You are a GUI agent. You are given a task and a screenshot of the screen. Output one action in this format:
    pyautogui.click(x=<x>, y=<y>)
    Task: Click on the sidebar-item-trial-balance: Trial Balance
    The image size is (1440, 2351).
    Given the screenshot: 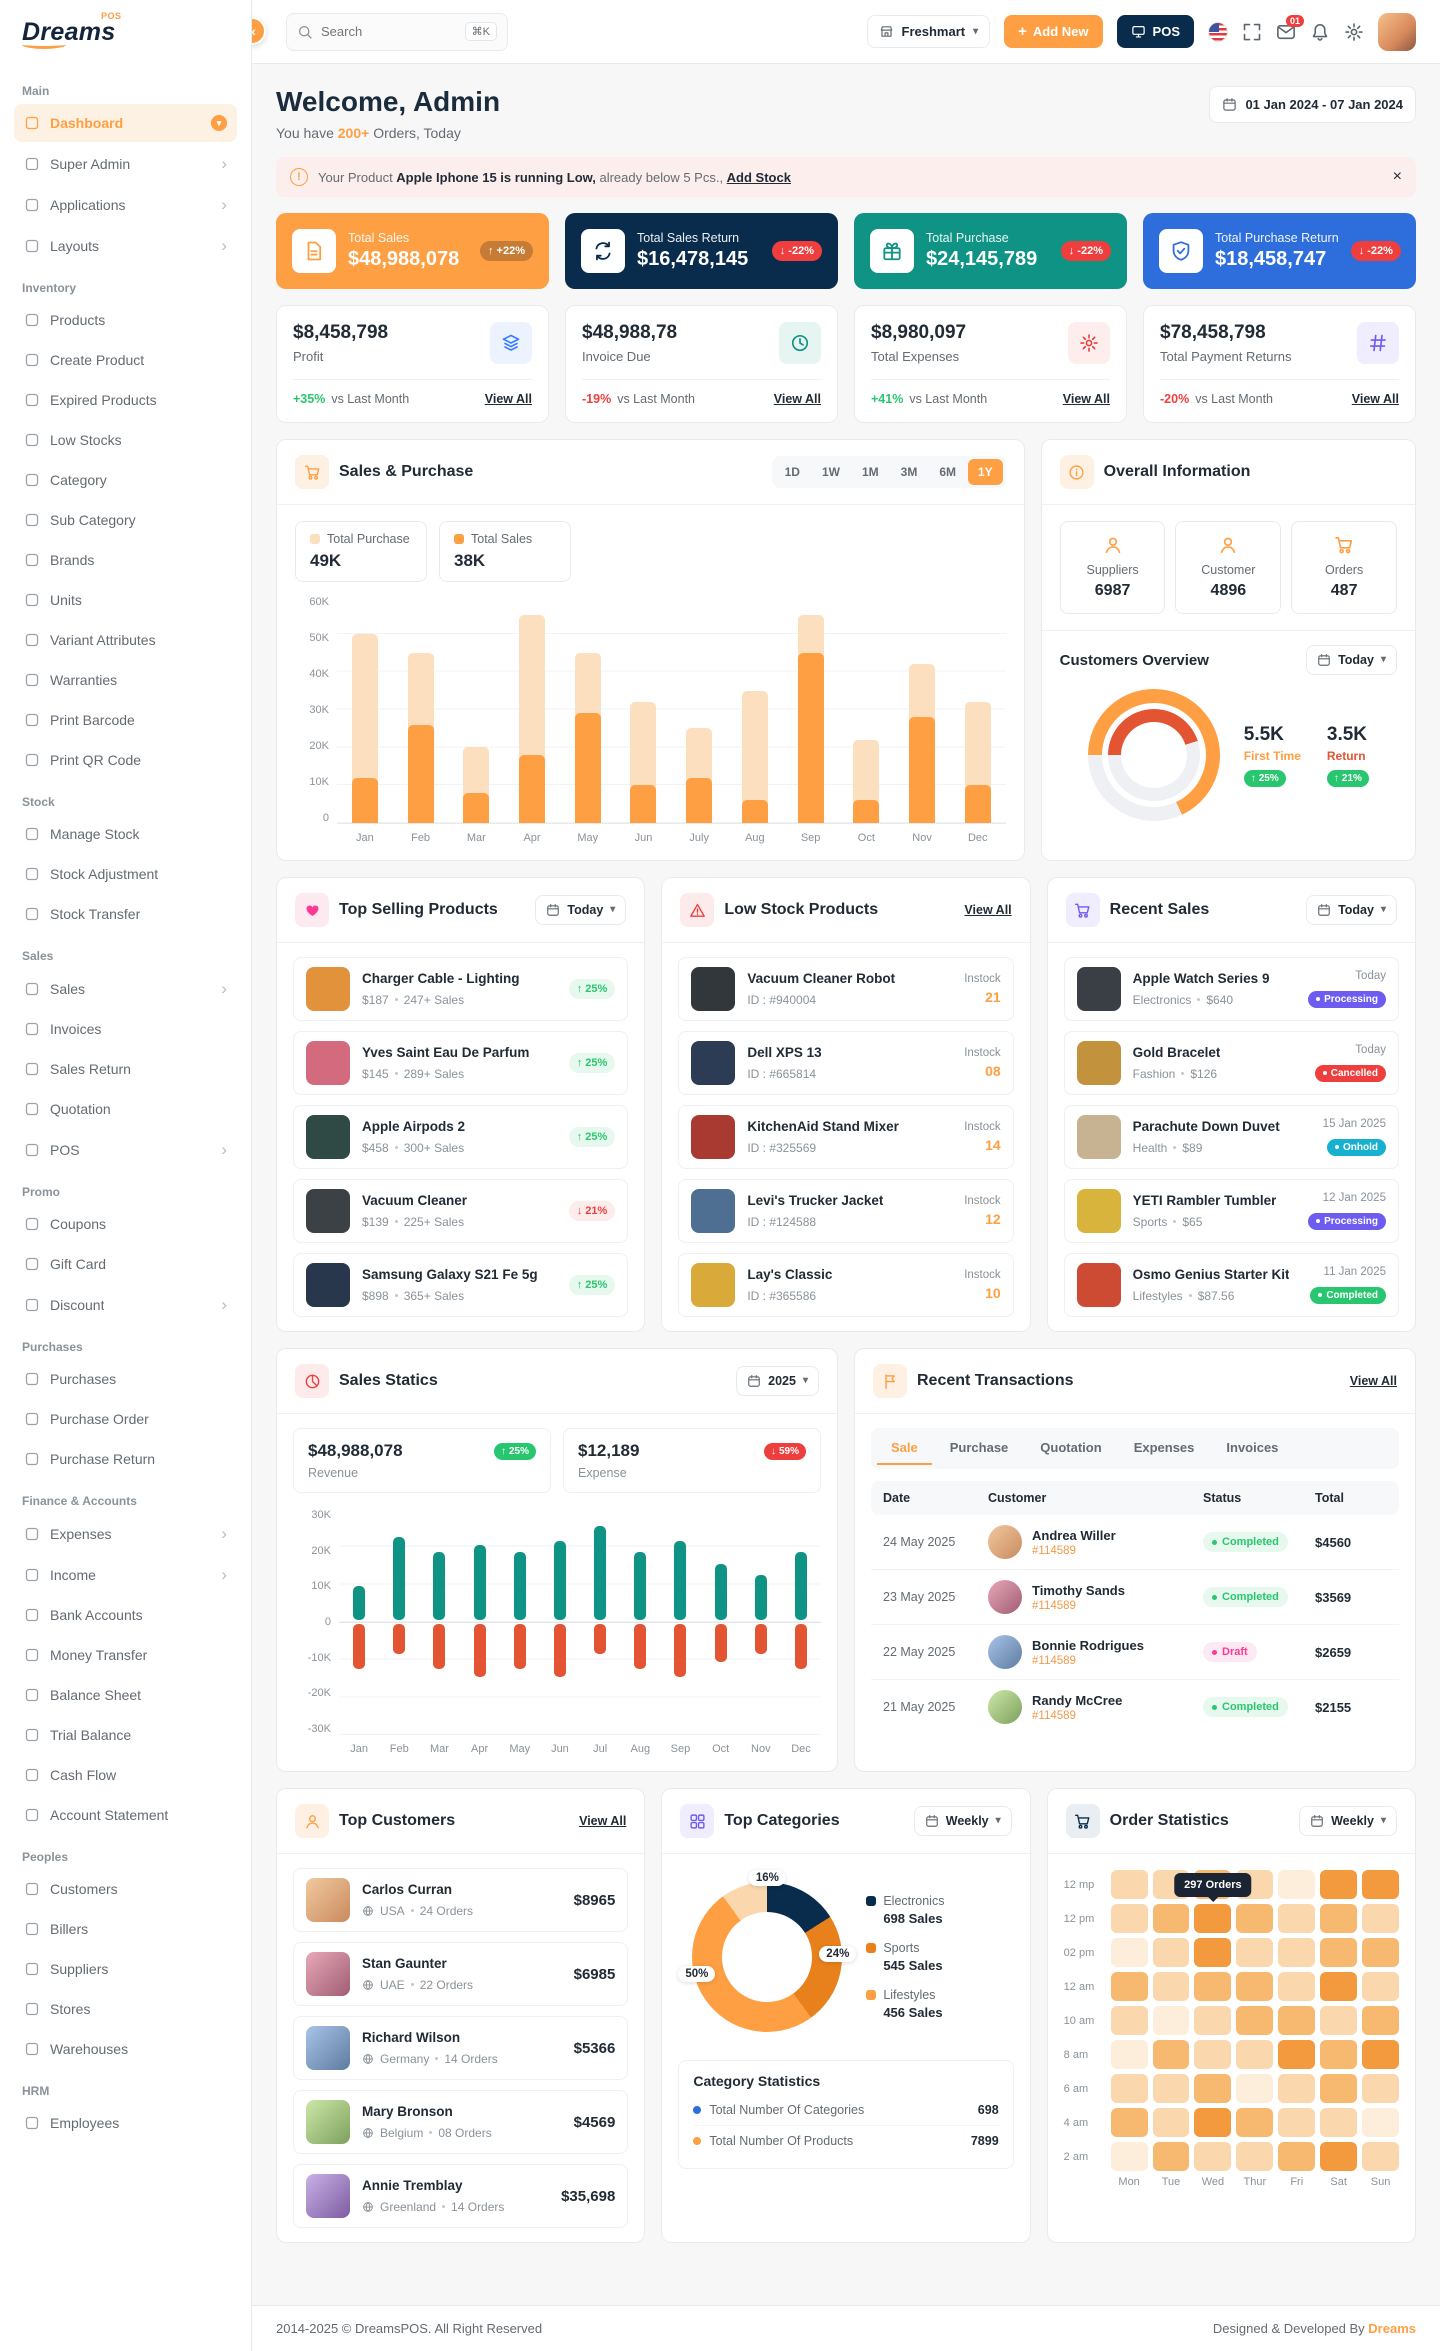 What is the action you would take?
    pyautogui.click(x=125, y=1735)
    